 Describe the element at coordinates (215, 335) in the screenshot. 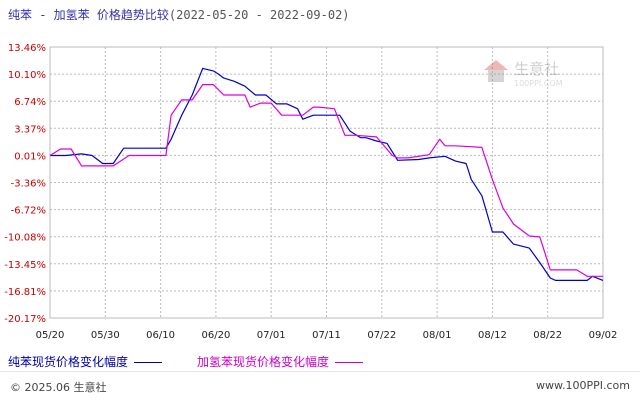

I see `x-tick-label: 06/20` at that location.